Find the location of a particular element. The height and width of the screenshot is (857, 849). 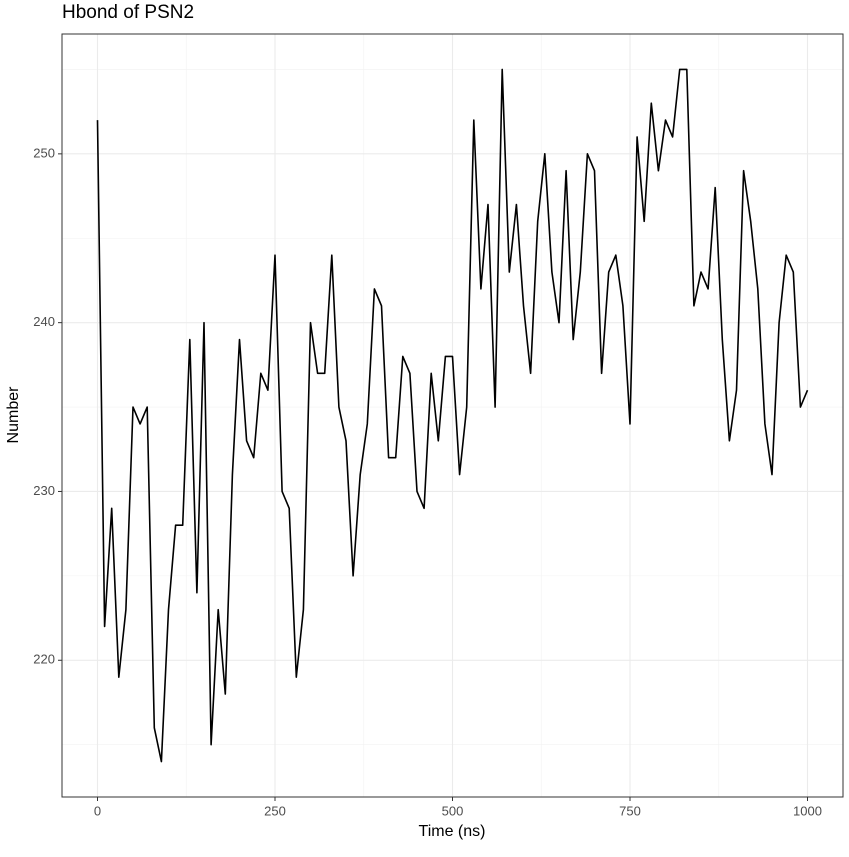

chart-title: Hbond of PSN2 is located at coordinates (128, 12).